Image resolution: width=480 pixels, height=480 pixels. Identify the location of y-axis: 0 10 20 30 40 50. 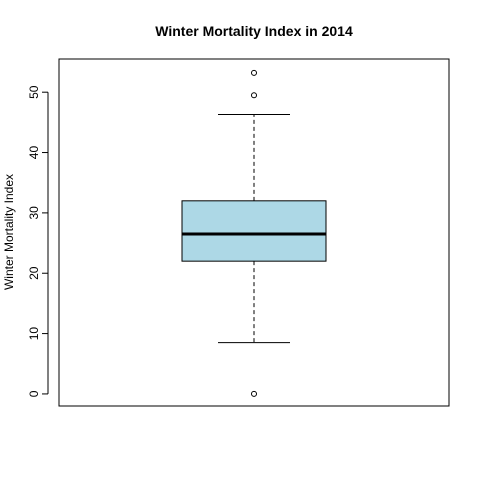
(38, 241).